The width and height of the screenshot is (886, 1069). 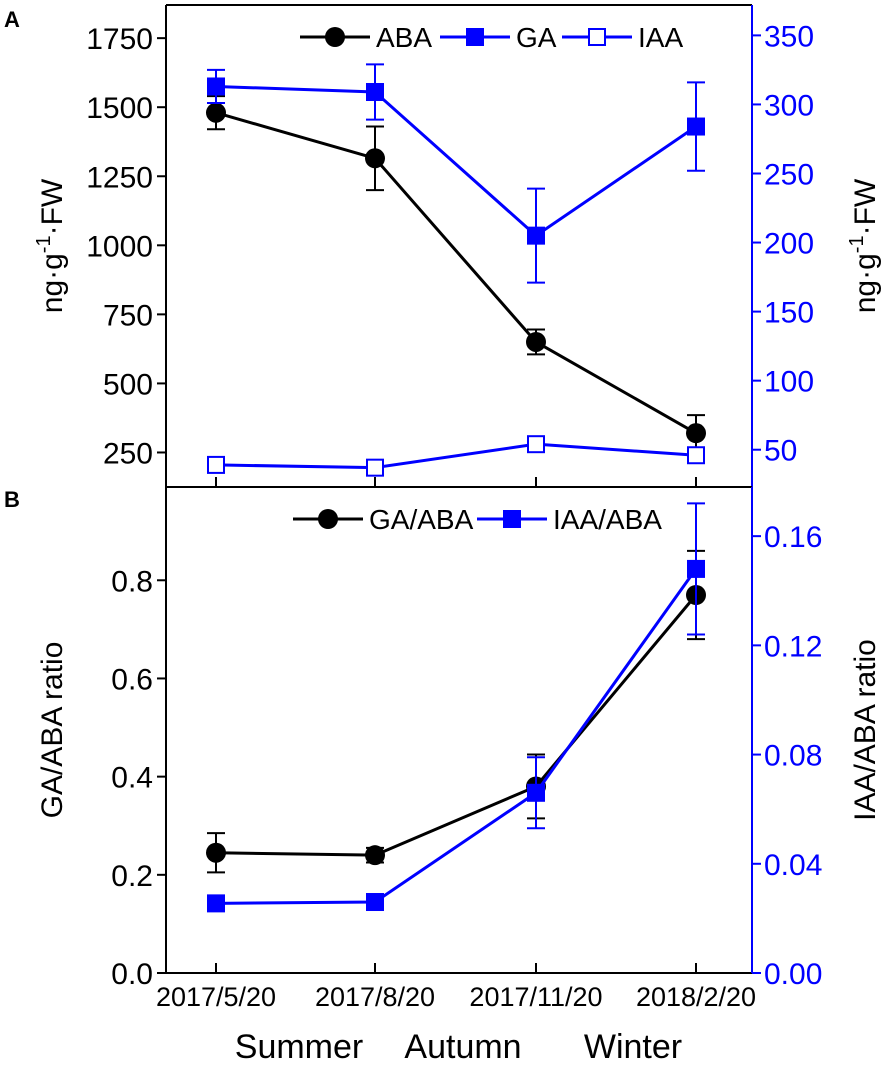 What do you see at coordinates (498, 37) in the screenshot?
I see `legend-item-ga: GA` at bounding box center [498, 37].